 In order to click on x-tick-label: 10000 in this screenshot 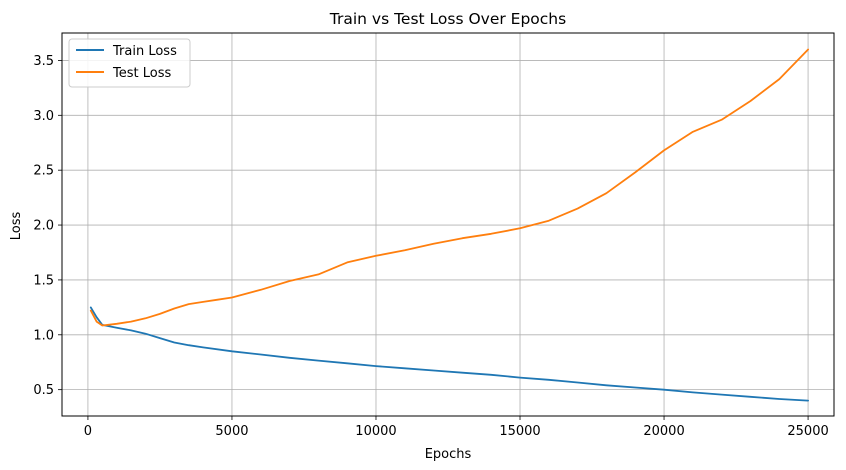, I will do `click(375, 431)`.